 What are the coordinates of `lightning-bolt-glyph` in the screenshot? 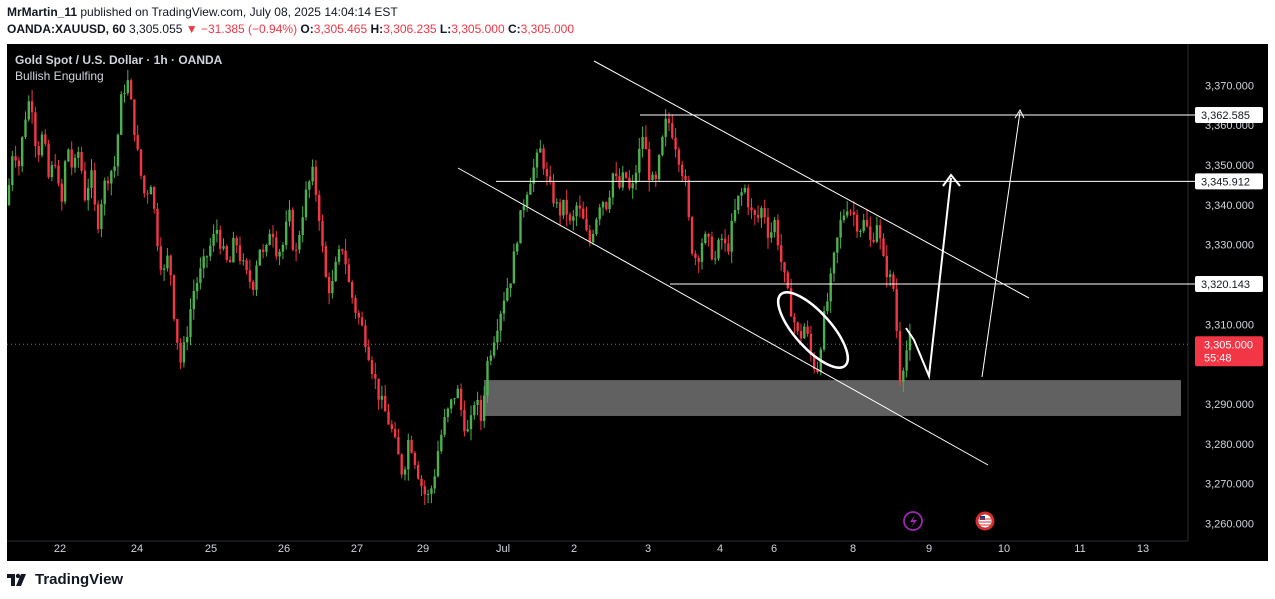 It's located at (913, 521).